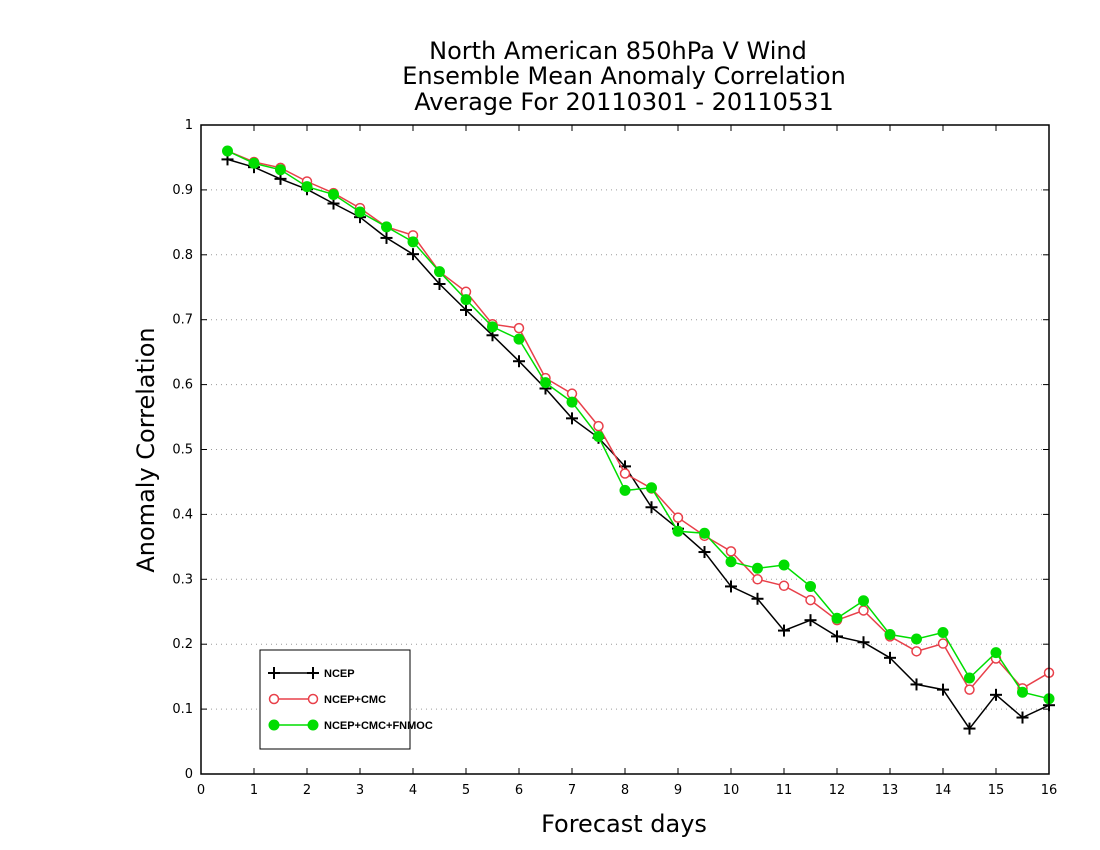 Image resolution: width=1100 pixels, height=850 pixels. I want to click on y-axis-label: Anomaly Correlation, so click(146, 449).